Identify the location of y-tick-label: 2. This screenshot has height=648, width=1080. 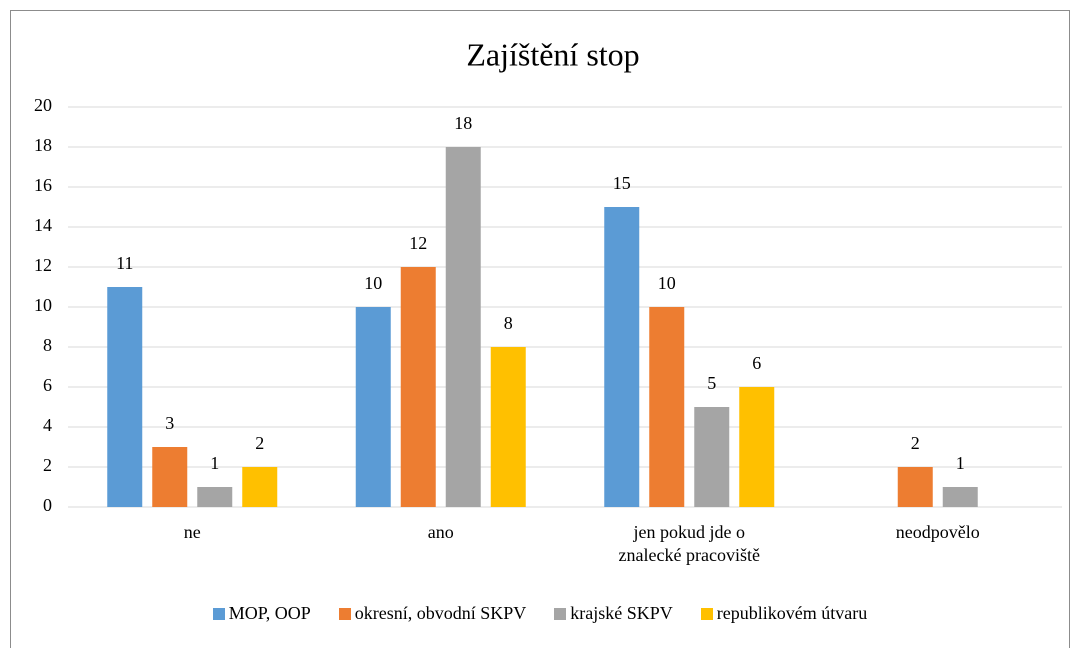
(47, 465).